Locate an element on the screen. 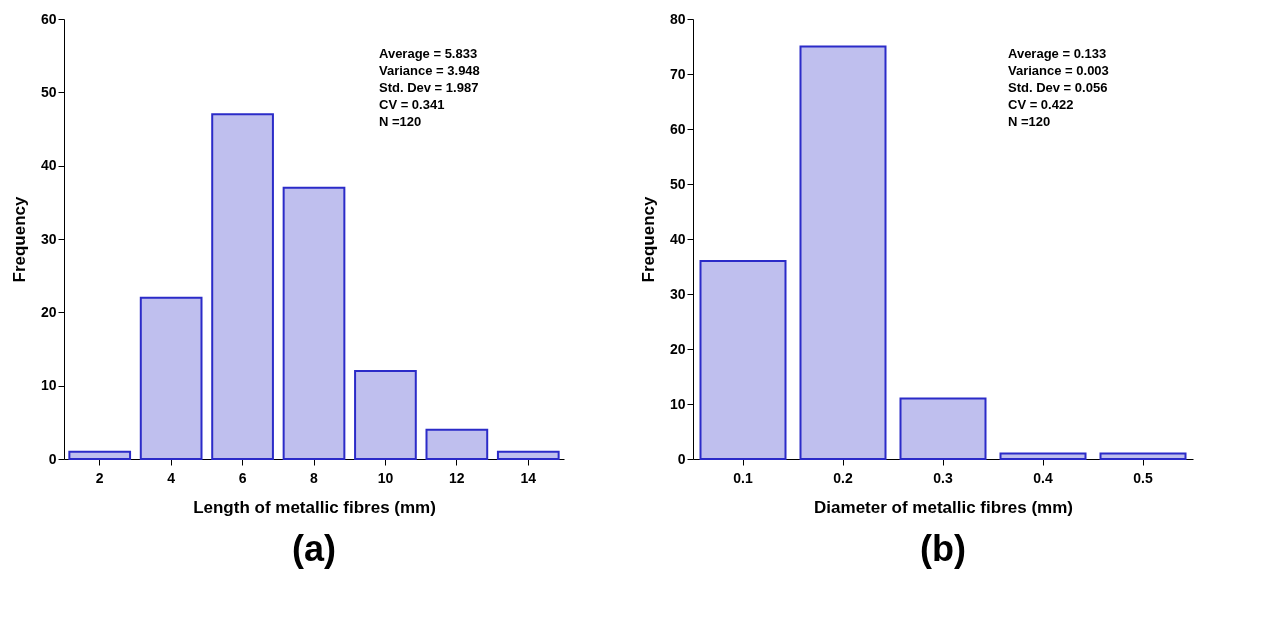 The height and width of the screenshot is (629, 1283). x-tick-label: 0.3 is located at coordinates (943, 477).